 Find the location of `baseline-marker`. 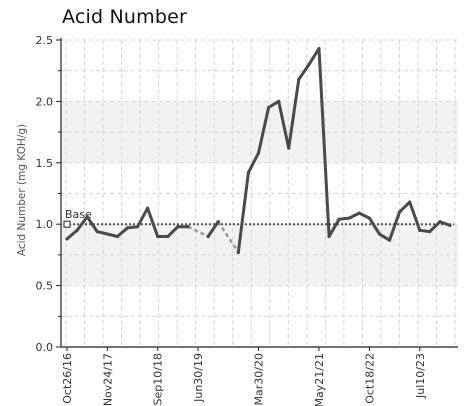

baseline-marker is located at coordinates (67, 224).